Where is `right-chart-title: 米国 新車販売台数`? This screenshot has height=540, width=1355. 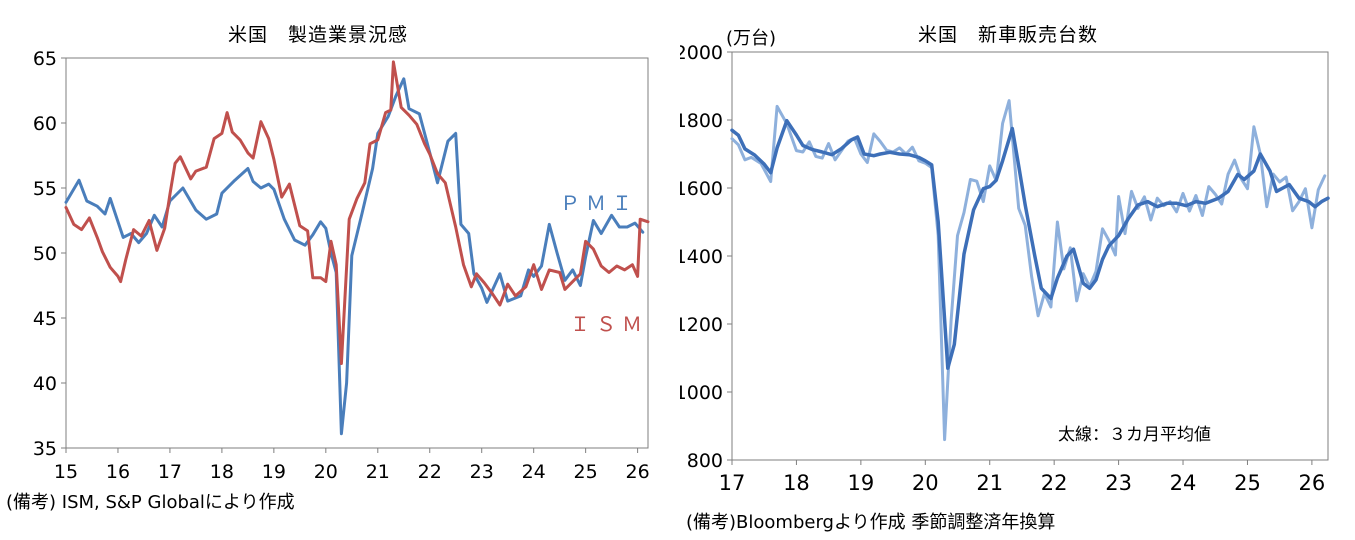
right-chart-title: 米国 新車販売台数 is located at coordinates (1008, 35).